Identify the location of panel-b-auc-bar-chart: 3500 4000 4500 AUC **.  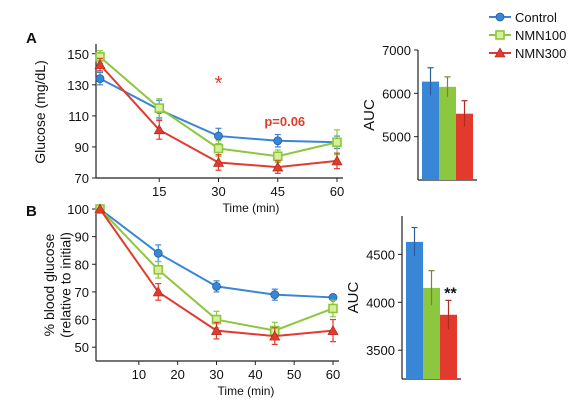
(403, 298).